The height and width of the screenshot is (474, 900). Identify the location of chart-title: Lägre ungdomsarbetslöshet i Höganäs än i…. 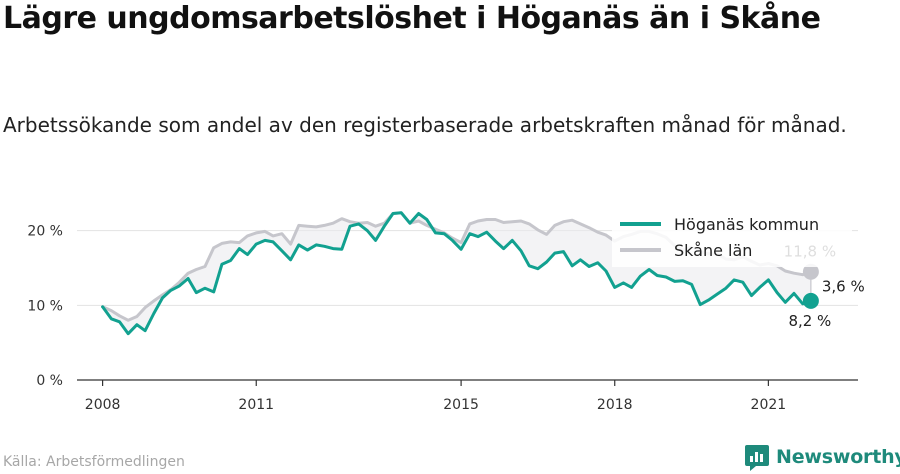
(412, 18).